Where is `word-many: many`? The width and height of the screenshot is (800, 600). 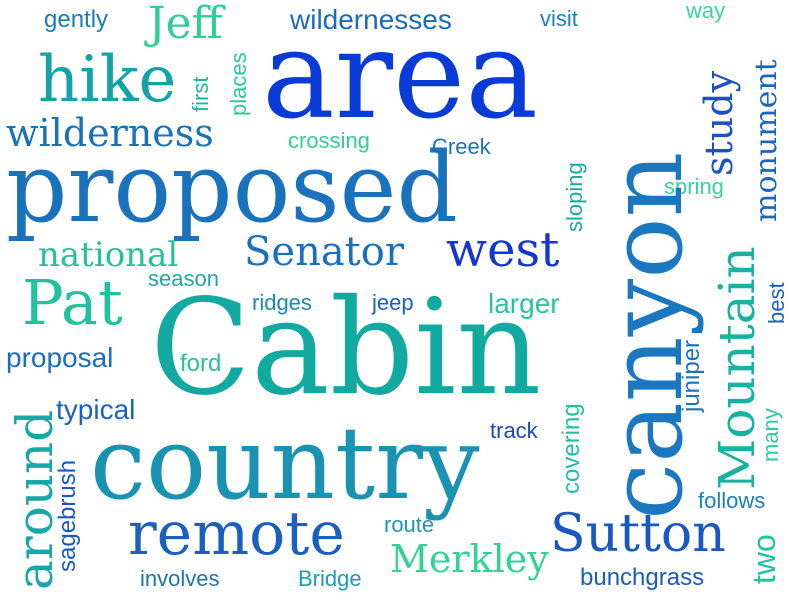 word-many: many is located at coordinates (770, 435).